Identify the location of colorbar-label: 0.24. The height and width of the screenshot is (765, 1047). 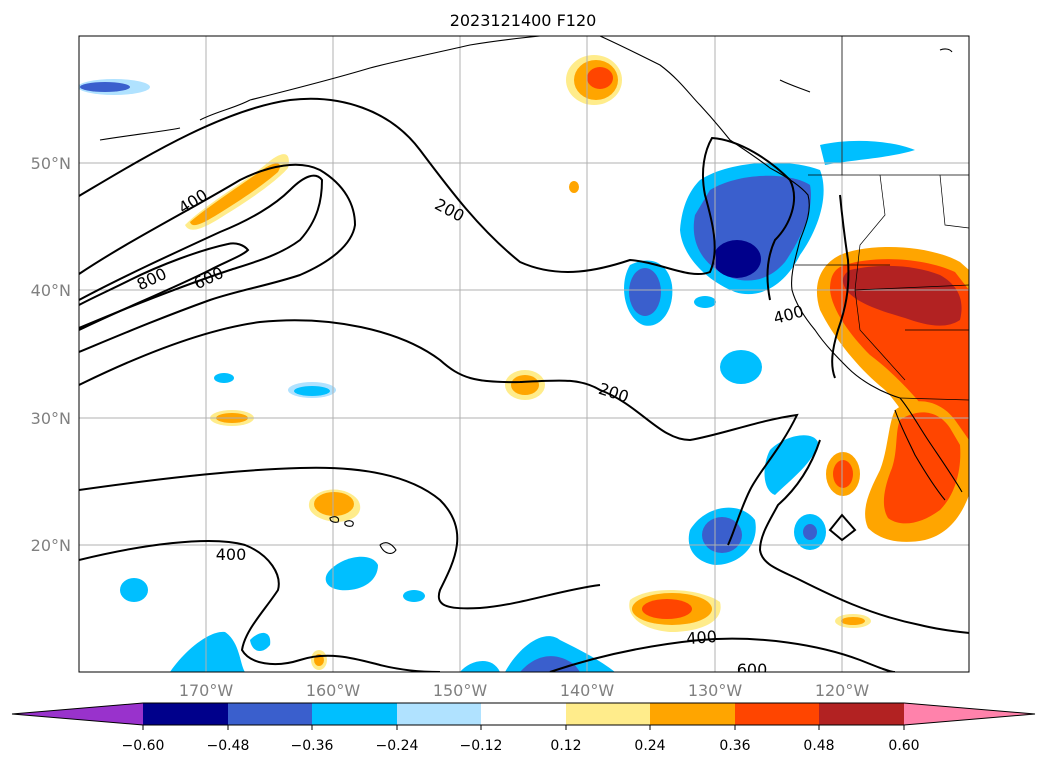
(649, 746).